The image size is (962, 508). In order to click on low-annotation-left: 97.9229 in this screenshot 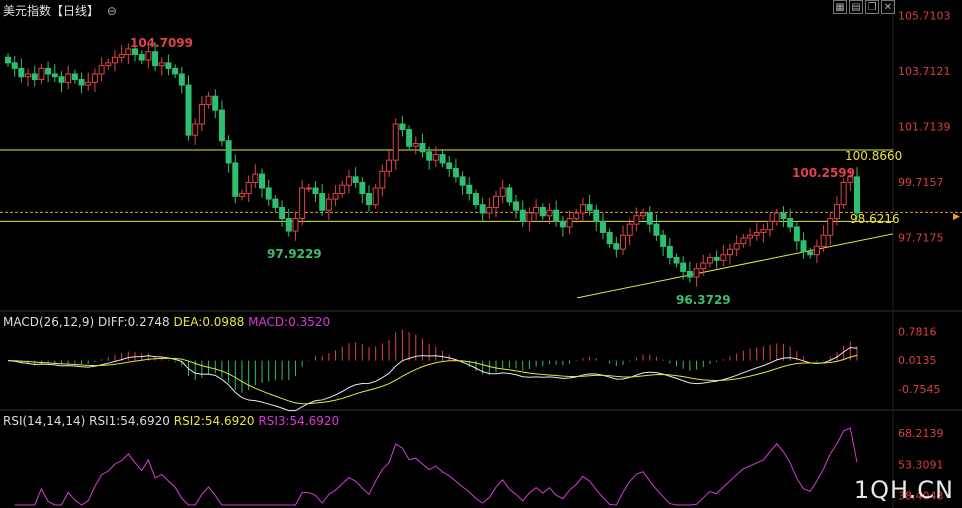, I will do `click(294, 254)`.